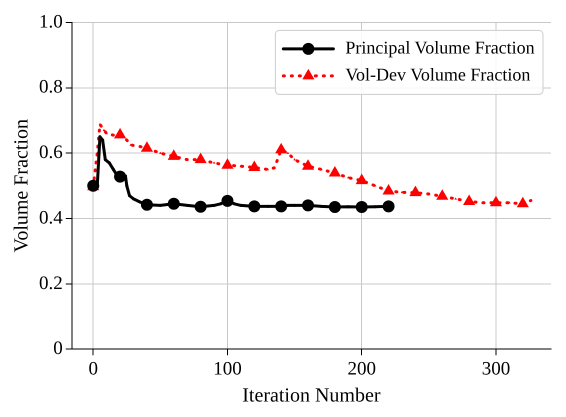 The height and width of the screenshot is (417, 566). Describe the element at coordinates (51, 153) in the screenshot. I see `y-tick-label: 0.6` at that location.